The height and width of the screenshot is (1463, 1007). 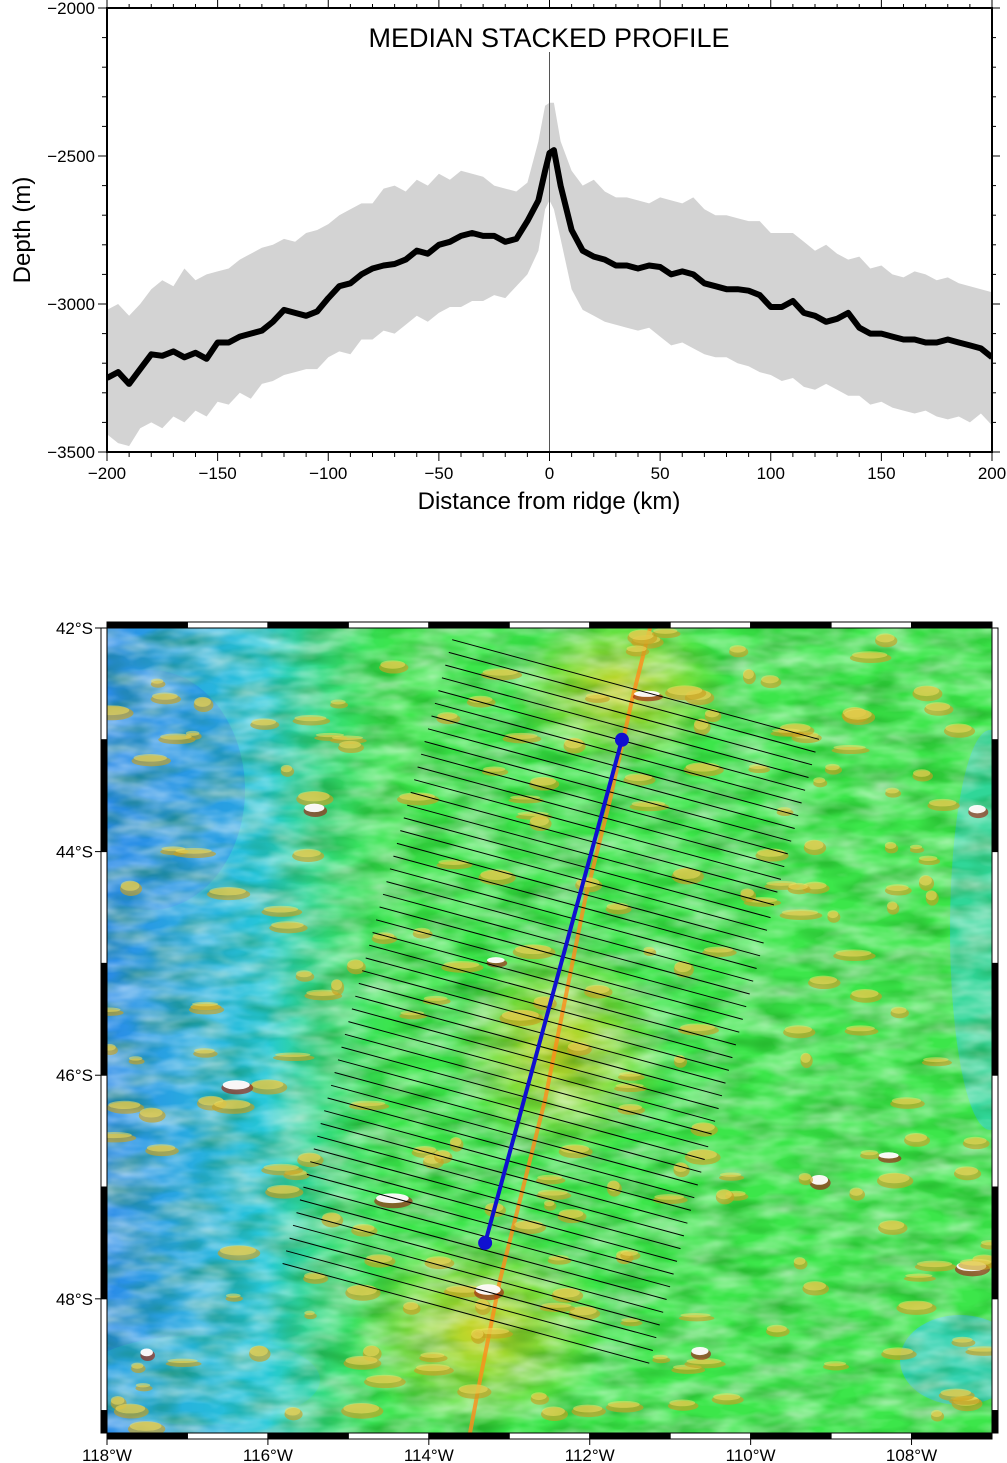 What do you see at coordinates (438, 473) in the screenshot?
I see `x-tick-label: −50` at bounding box center [438, 473].